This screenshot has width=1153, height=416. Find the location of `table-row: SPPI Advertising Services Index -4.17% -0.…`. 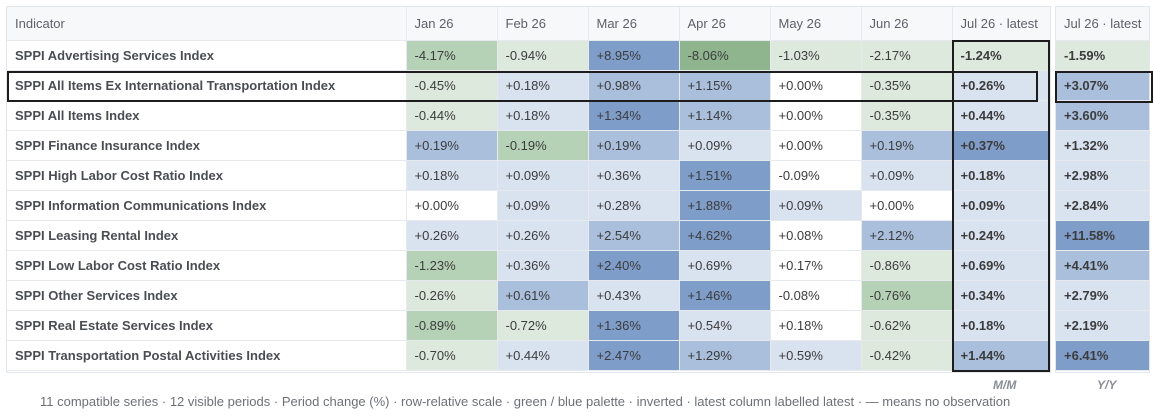

table-row: SPPI Advertising Services Index -4.17% -0.… is located at coordinates (528, 55).